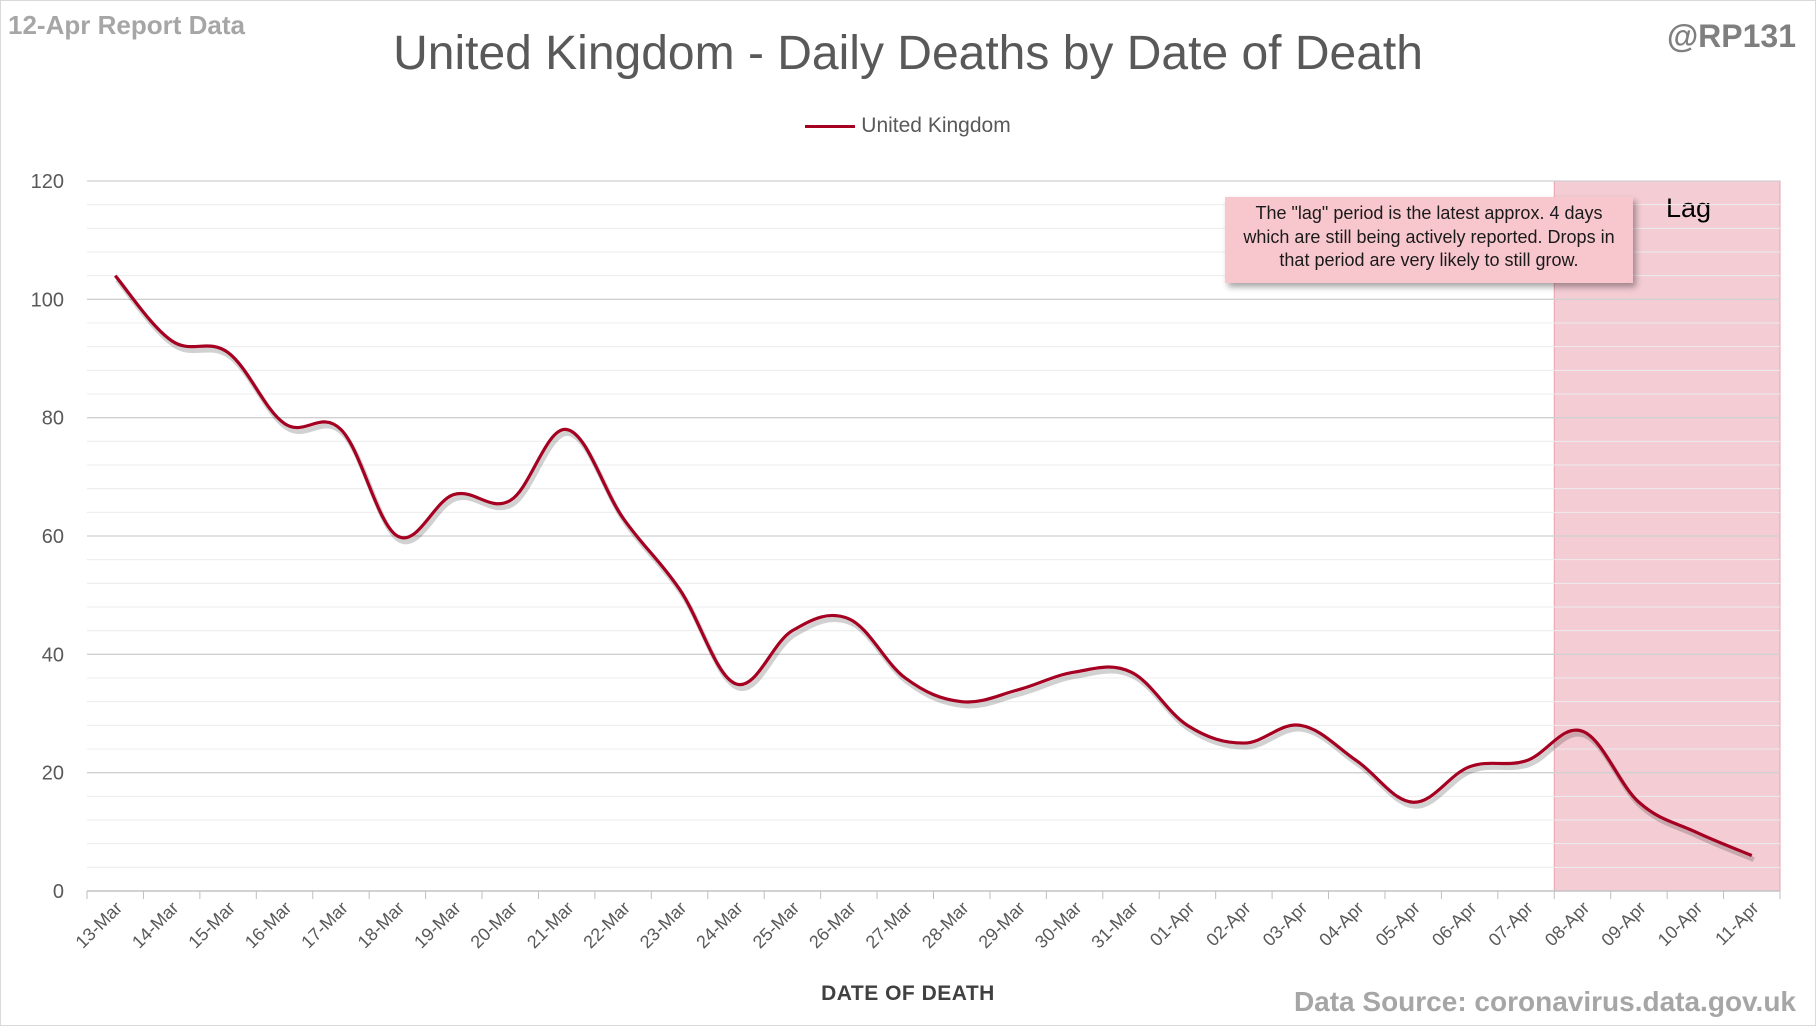 This screenshot has width=1816, height=1026. I want to click on y-tick-label: 80, so click(53, 419).